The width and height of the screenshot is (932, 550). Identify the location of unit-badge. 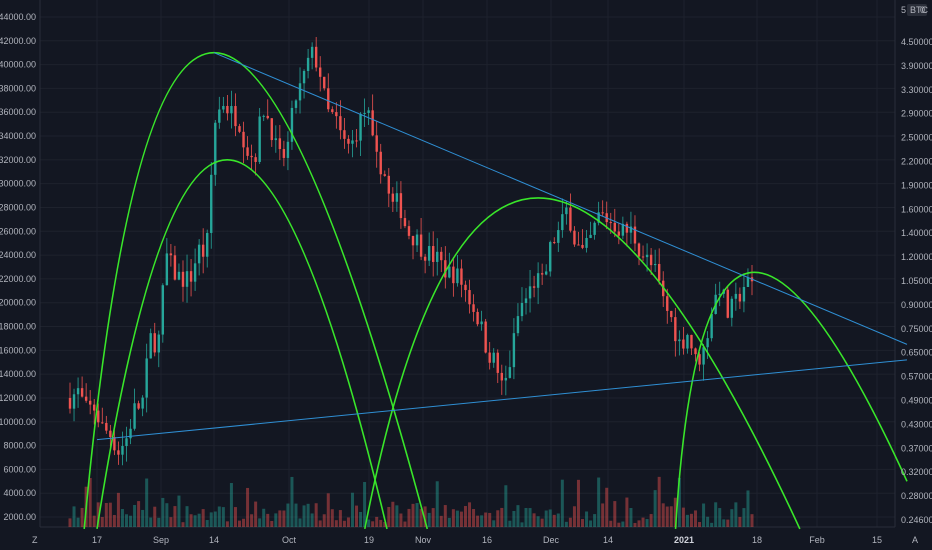
(917, 10).